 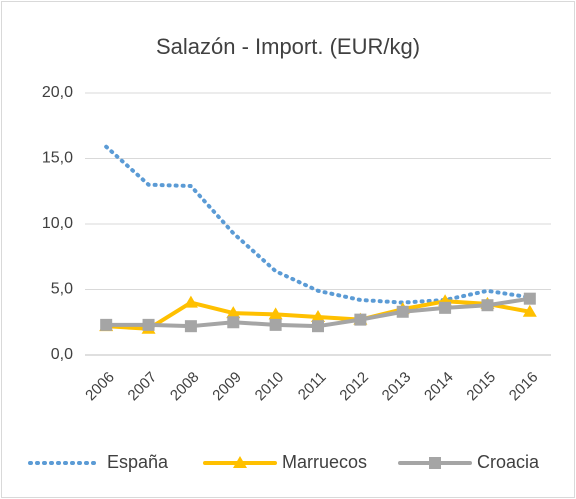 What do you see at coordinates (62, 289) in the screenshot?
I see `y-tick-label: 5,0` at bounding box center [62, 289].